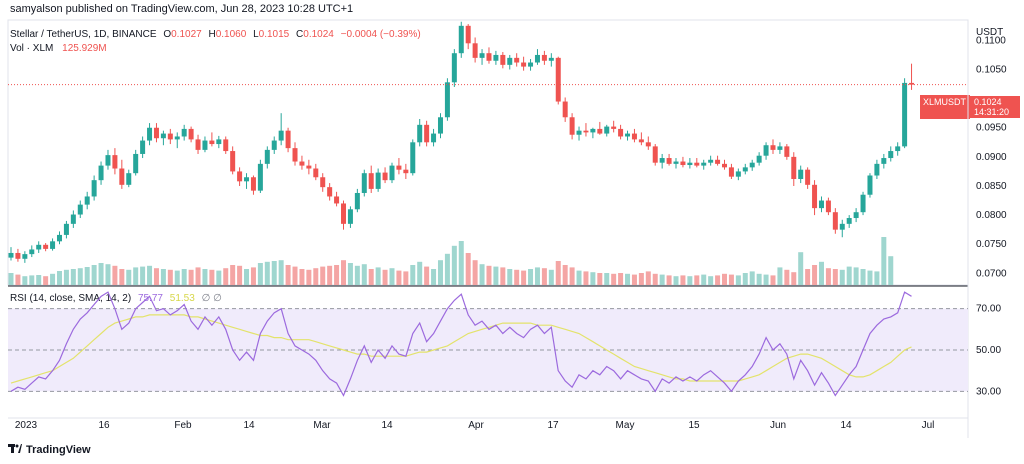 Image resolution: width=1024 pixels, height=464 pixels. I want to click on open-label: O, so click(167, 34).